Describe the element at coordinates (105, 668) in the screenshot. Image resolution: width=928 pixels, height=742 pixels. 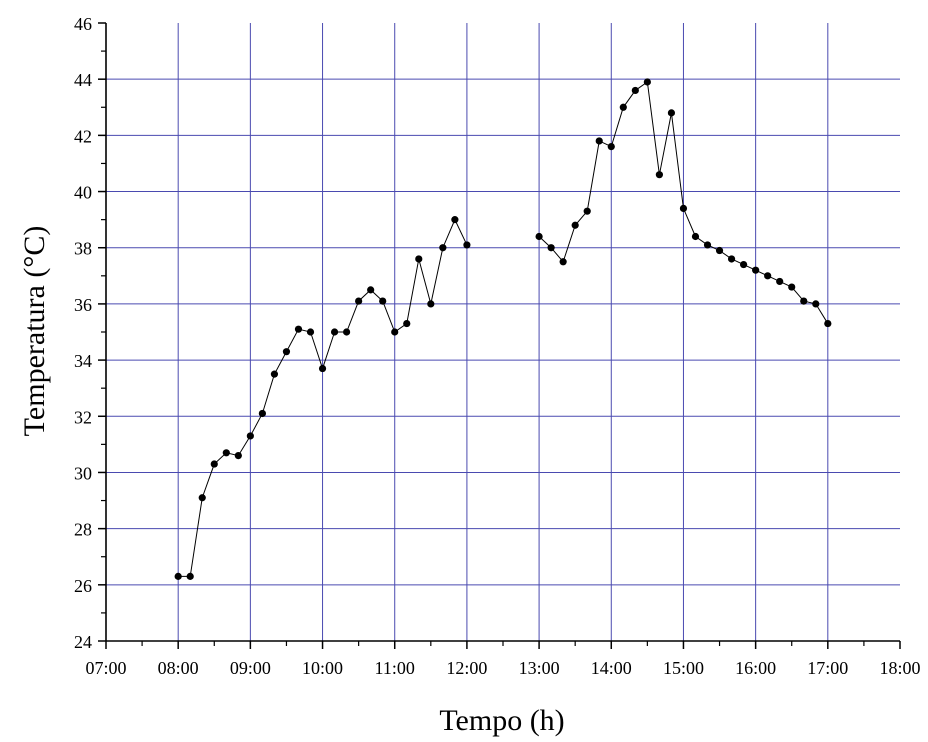
I see `x-tick-label: 07:00` at that location.